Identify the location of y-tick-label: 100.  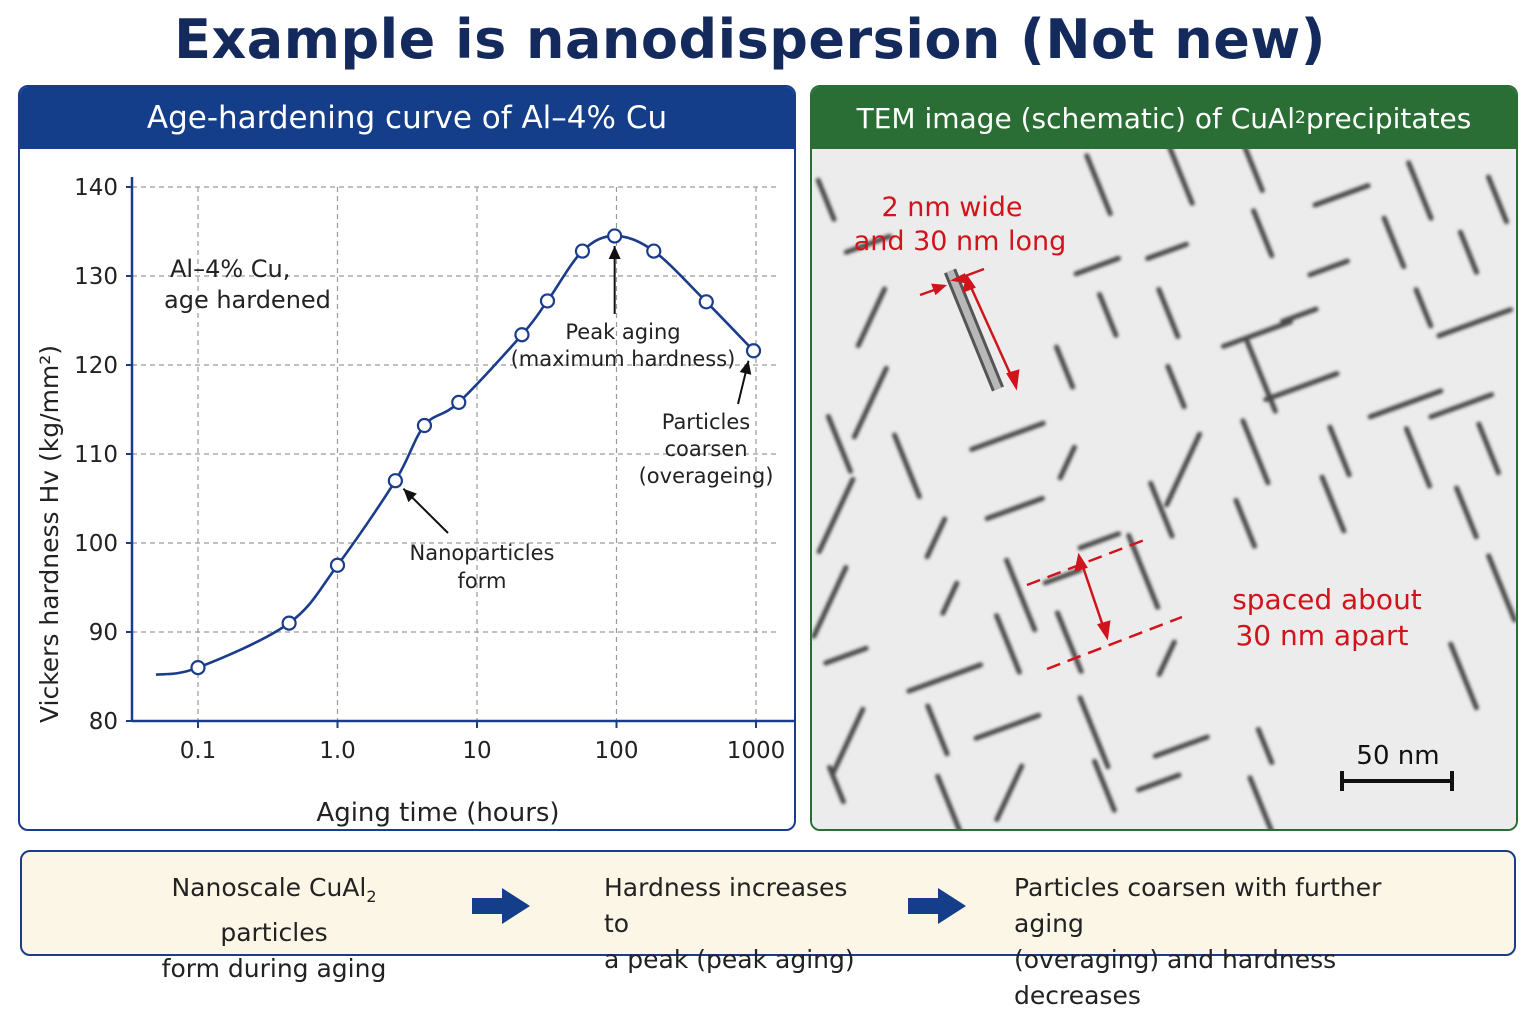
(96, 544).